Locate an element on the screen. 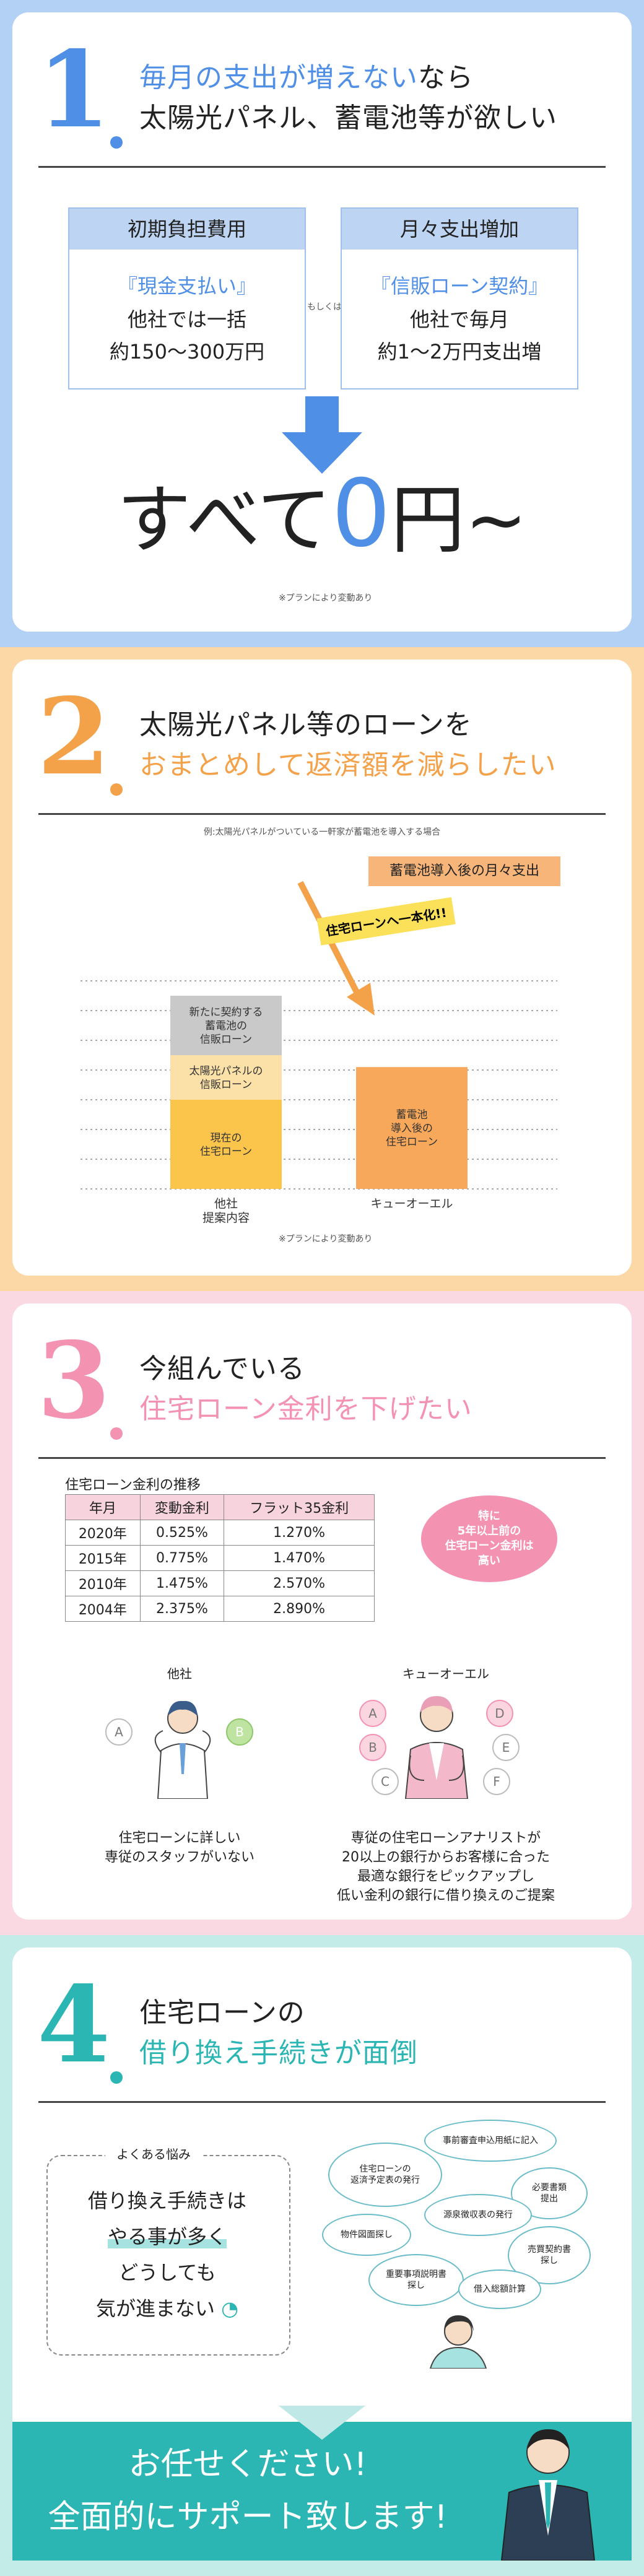  table-row: 2015年 0.775% 1.470% is located at coordinates (220, 1558).